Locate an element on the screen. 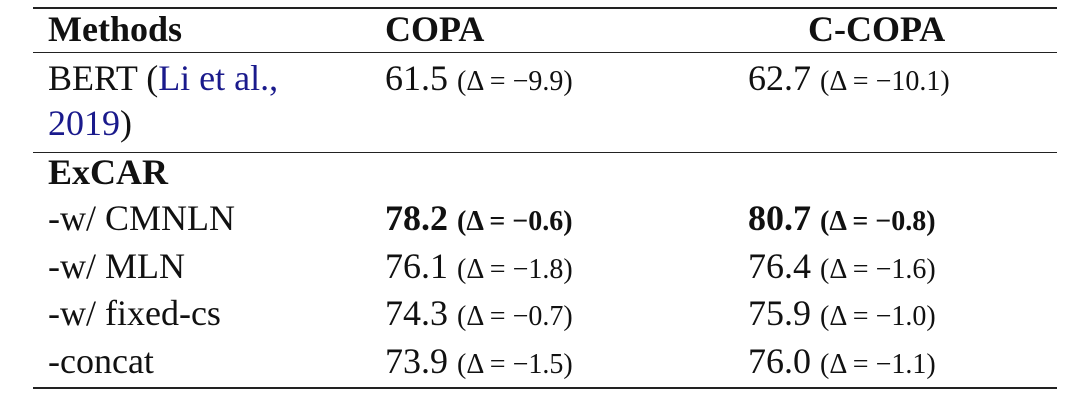  delta: (Δ = −0.8) is located at coordinates (878, 221).